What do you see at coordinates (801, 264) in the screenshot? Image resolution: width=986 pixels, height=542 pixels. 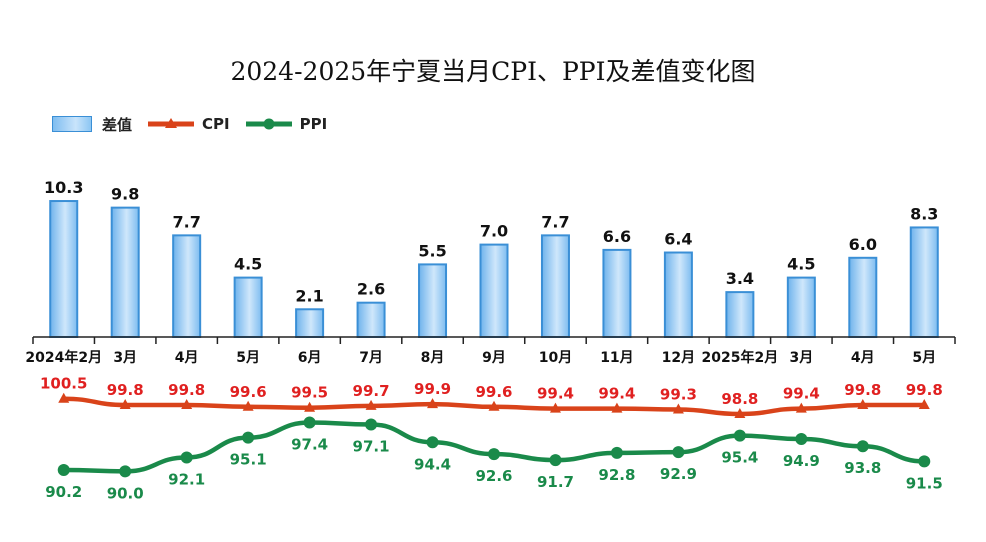 I see `bar-value-label-13: 4.5` at bounding box center [801, 264].